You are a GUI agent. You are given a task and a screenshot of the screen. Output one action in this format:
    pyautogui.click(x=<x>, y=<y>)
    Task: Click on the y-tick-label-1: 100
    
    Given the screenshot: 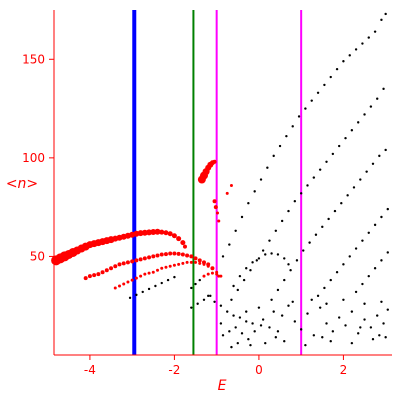 What is the action you would take?
    pyautogui.click(x=33, y=158)
    